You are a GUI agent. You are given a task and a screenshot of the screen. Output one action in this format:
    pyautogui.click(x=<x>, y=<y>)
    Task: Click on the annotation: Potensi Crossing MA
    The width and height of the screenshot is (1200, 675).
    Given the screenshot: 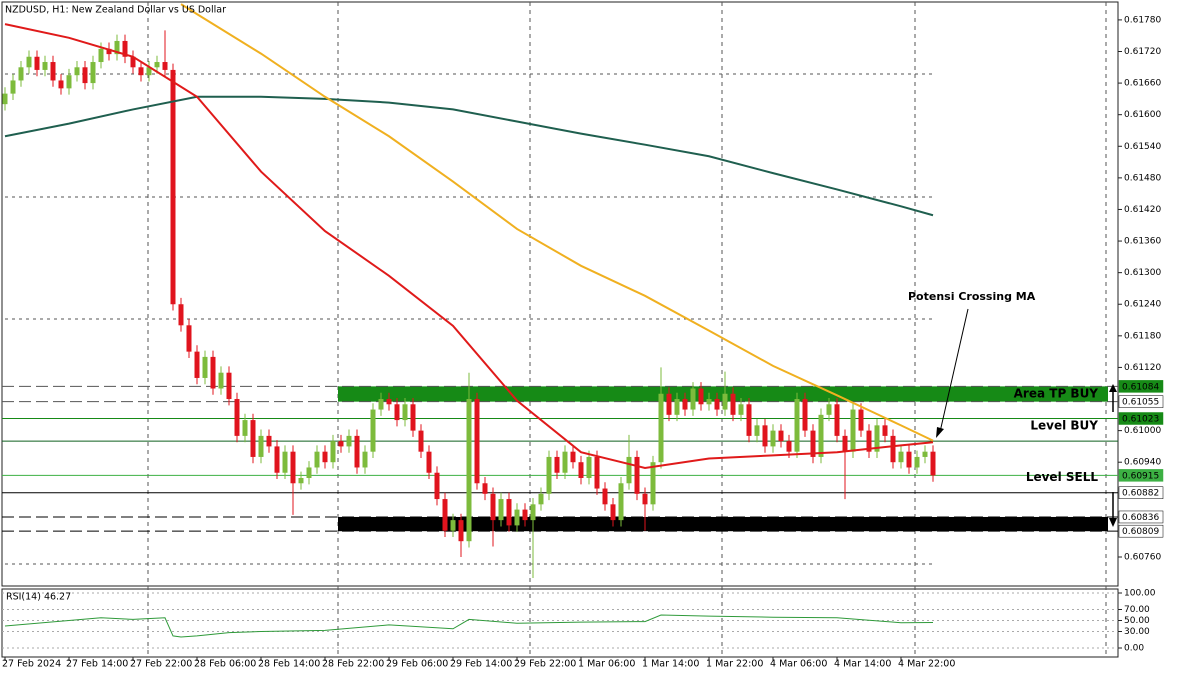 What is the action you would take?
    pyautogui.click(x=972, y=296)
    